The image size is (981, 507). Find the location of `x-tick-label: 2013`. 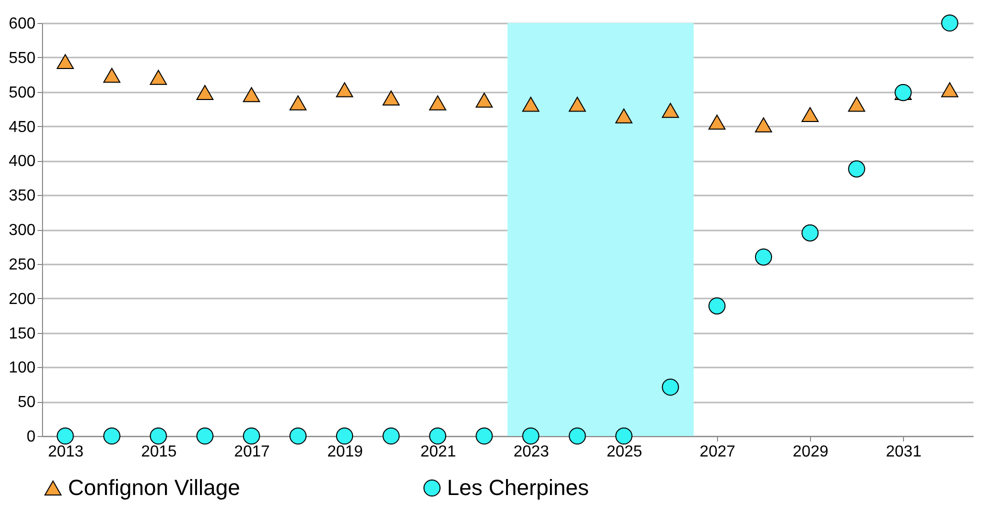

x-tick-label: 2013 is located at coordinates (66, 452).